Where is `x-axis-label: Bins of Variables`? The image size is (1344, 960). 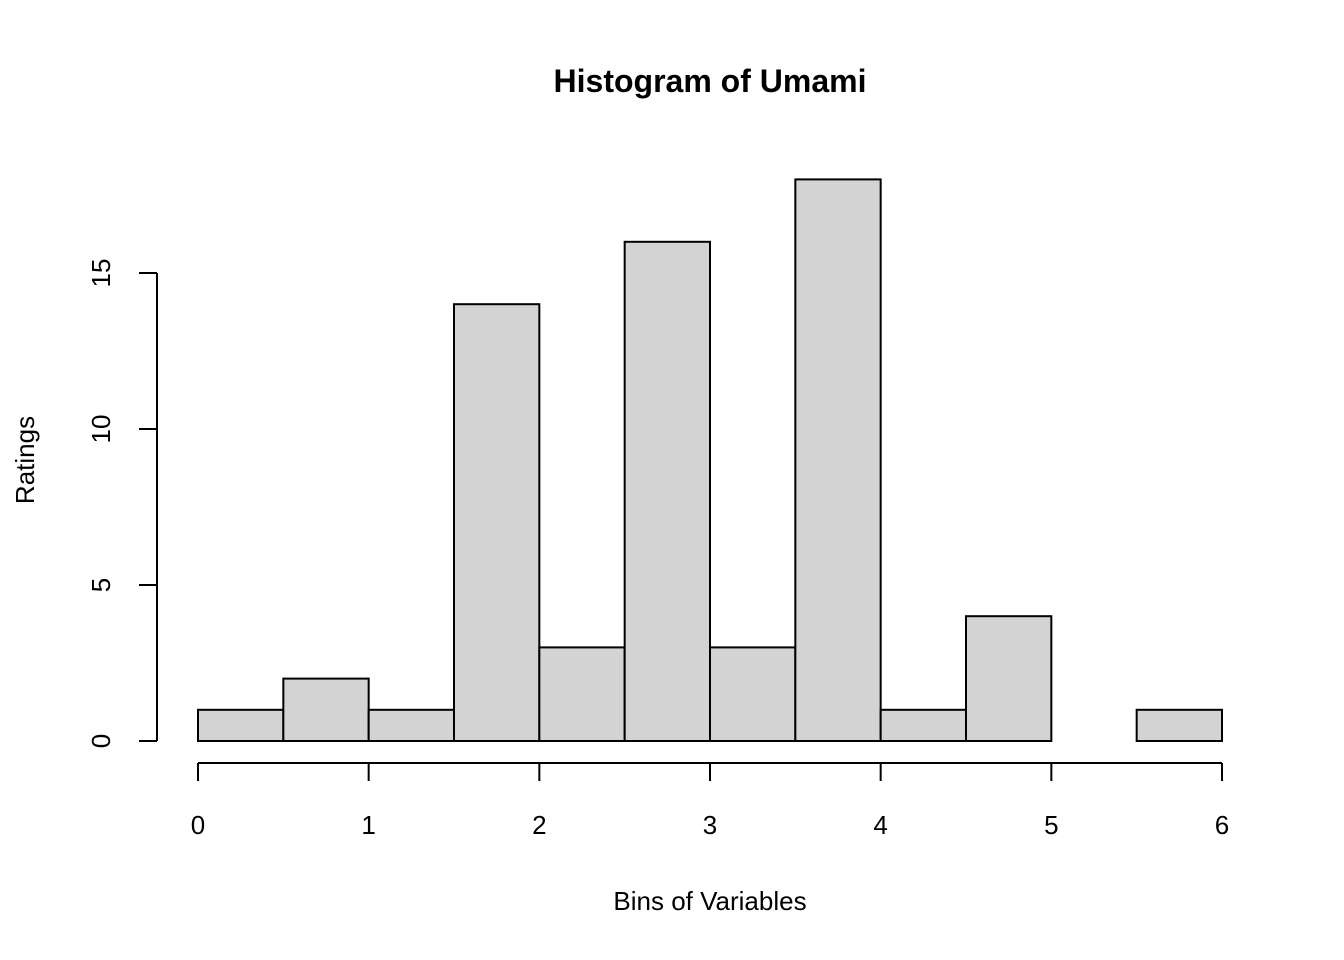
x-axis-label: Bins of Variables is located at coordinates (709, 901).